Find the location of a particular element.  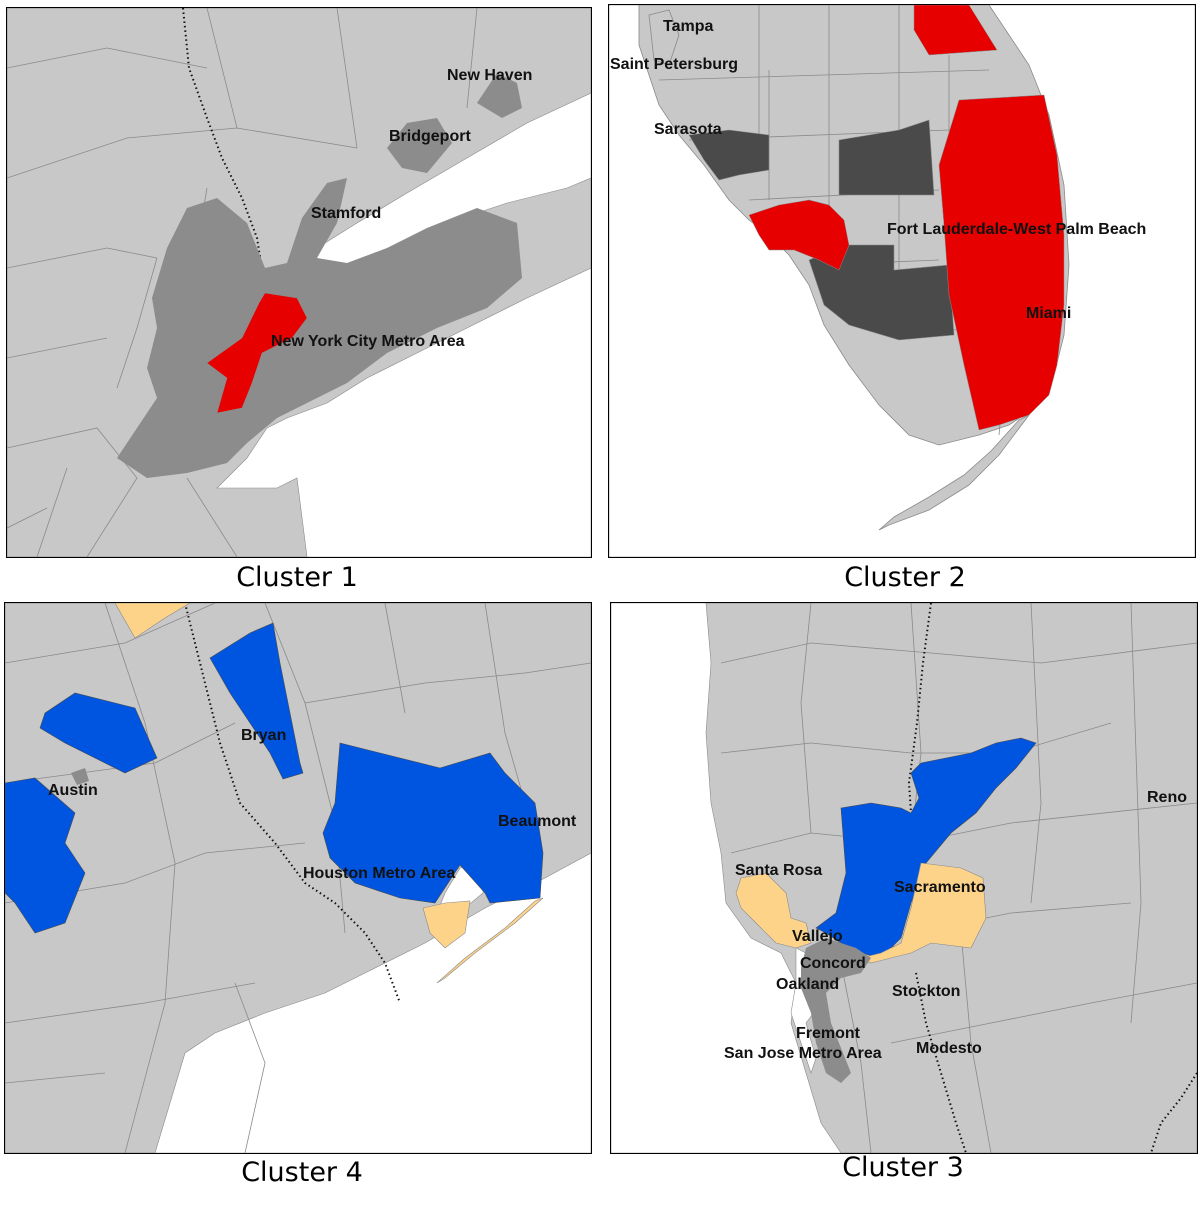

northwest-tan-county is located at coordinates (152, 621).